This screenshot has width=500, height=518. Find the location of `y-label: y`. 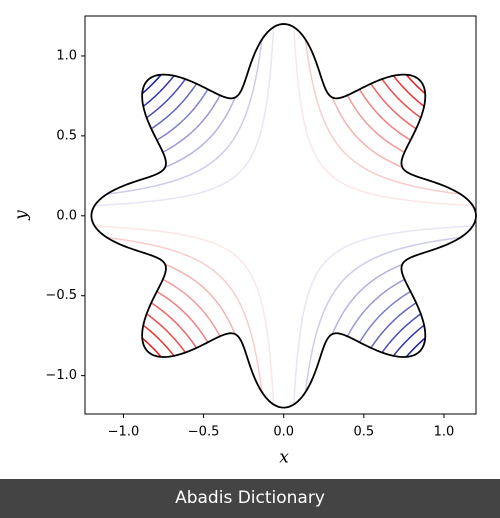

y-label: y is located at coordinates (22, 215).